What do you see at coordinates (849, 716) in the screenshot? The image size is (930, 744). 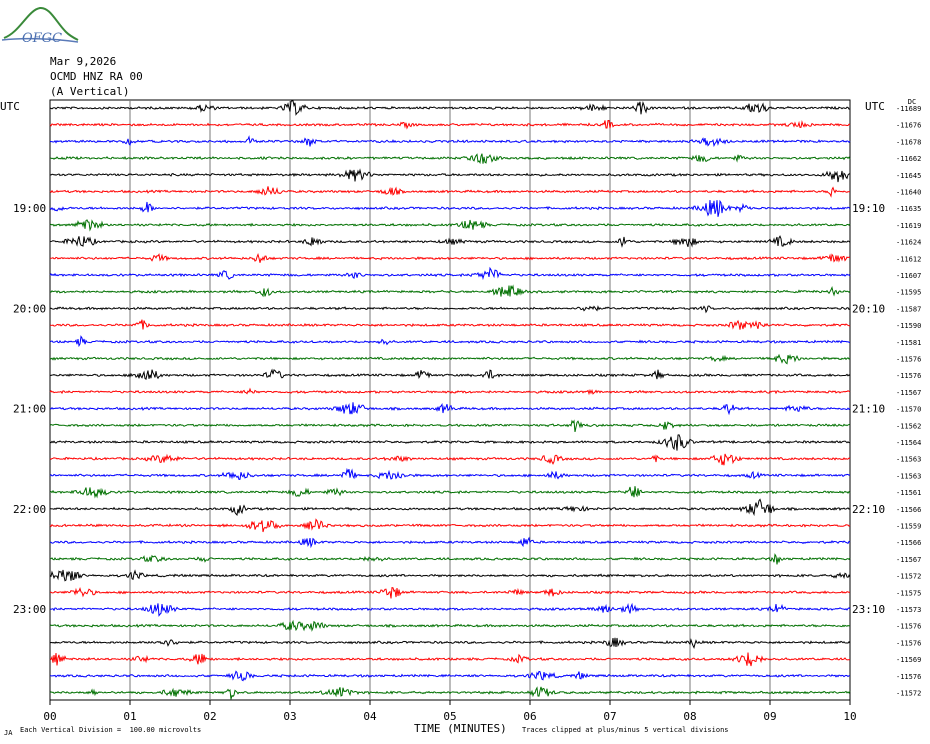 I see `x-tick-label: 10` at bounding box center [849, 716].